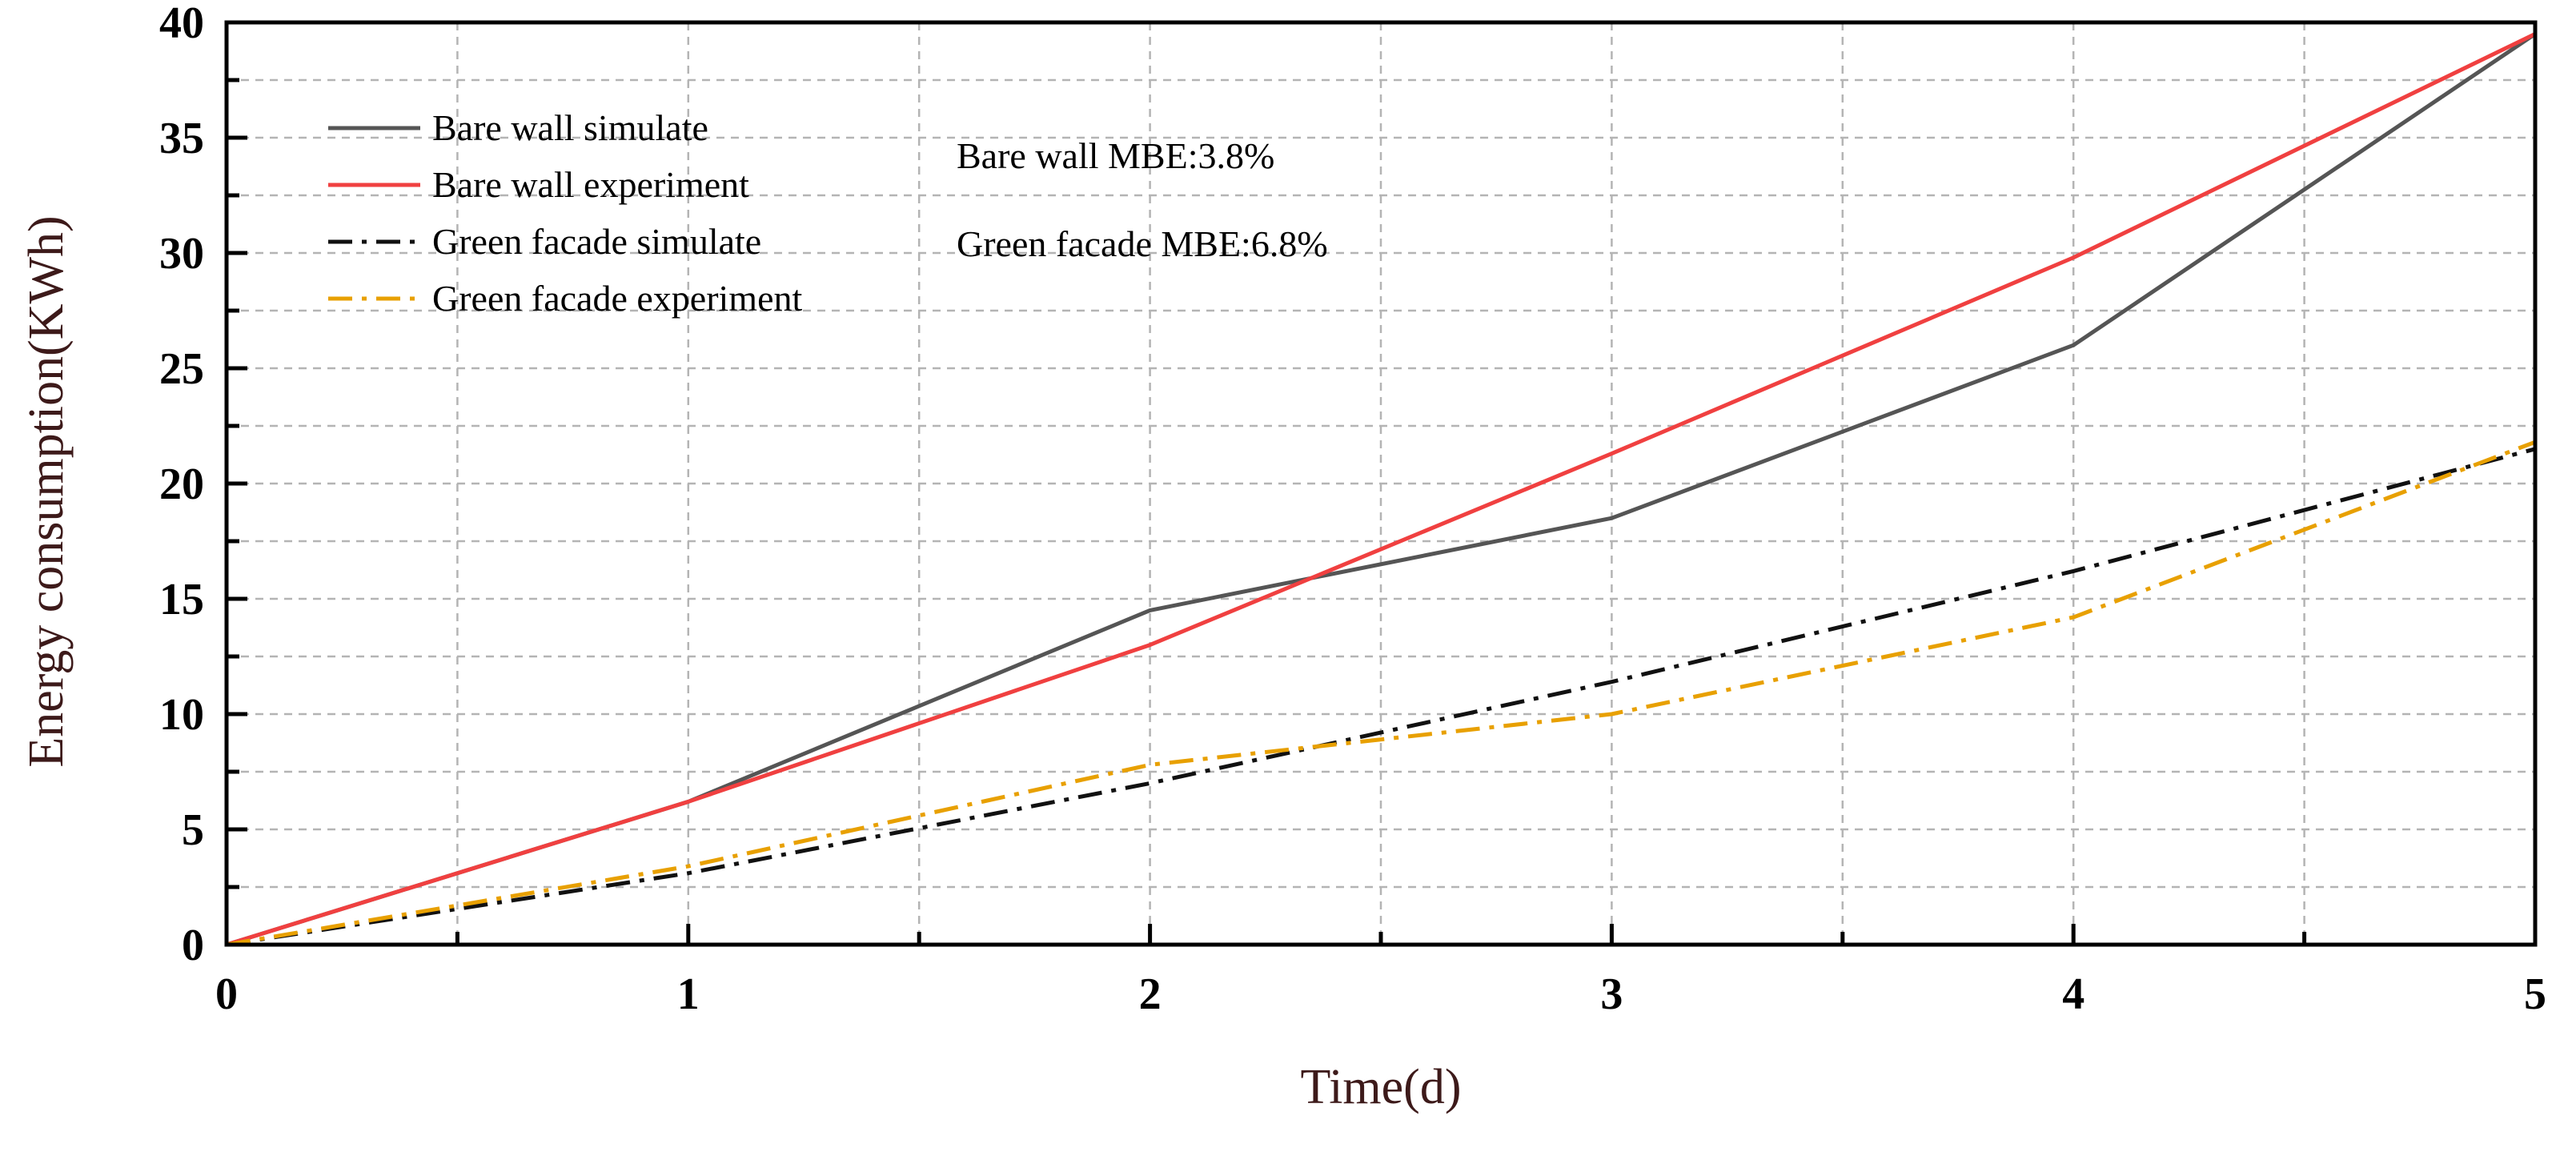 The height and width of the screenshot is (1156, 2576). I want to click on y-tick-label: 5, so click(193, 830).